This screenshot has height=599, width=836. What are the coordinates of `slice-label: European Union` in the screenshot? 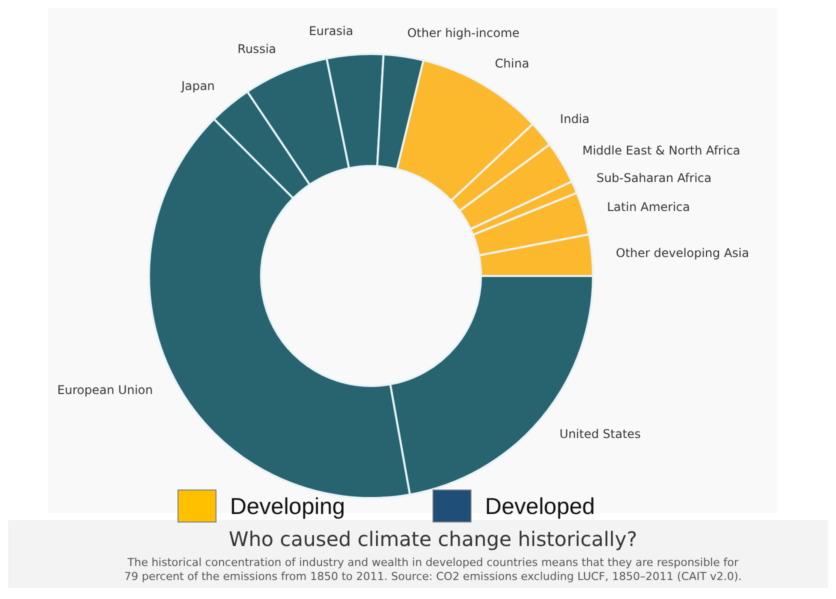 It's located at (105, 389).